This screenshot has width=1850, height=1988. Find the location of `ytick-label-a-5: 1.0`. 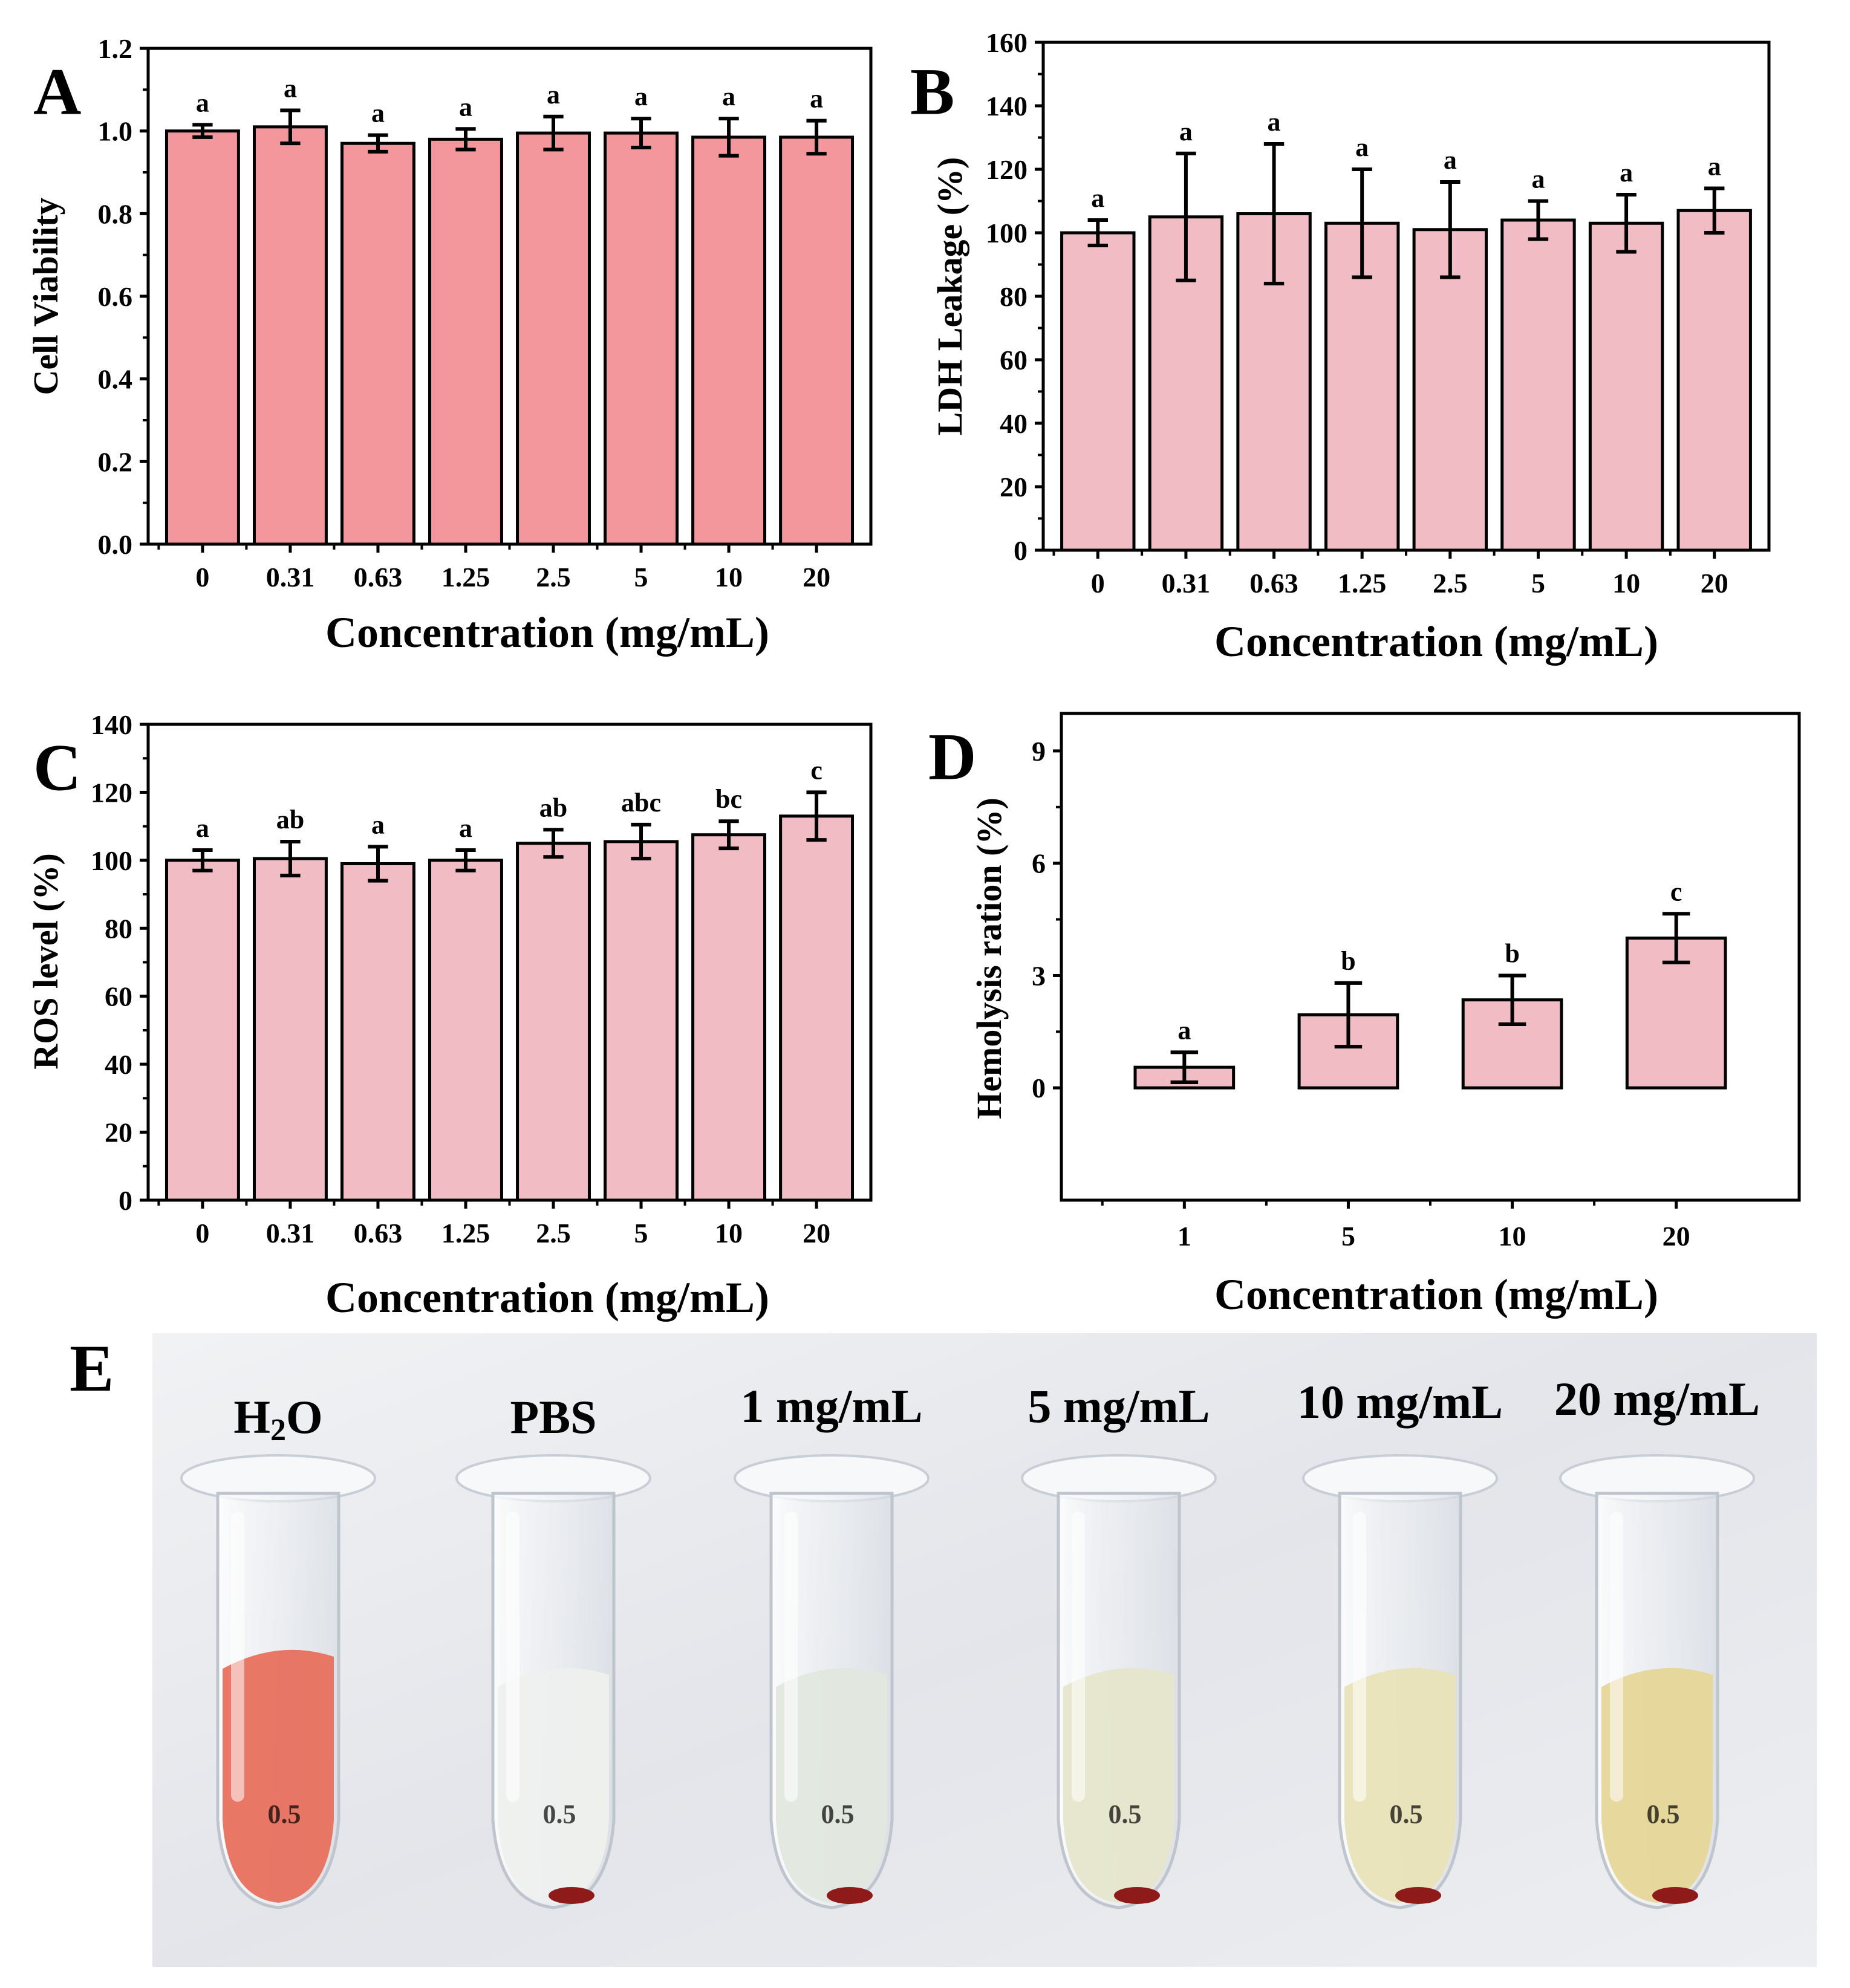

ytick-label-a-5: 1.0 is located at coordinates (116, 131).